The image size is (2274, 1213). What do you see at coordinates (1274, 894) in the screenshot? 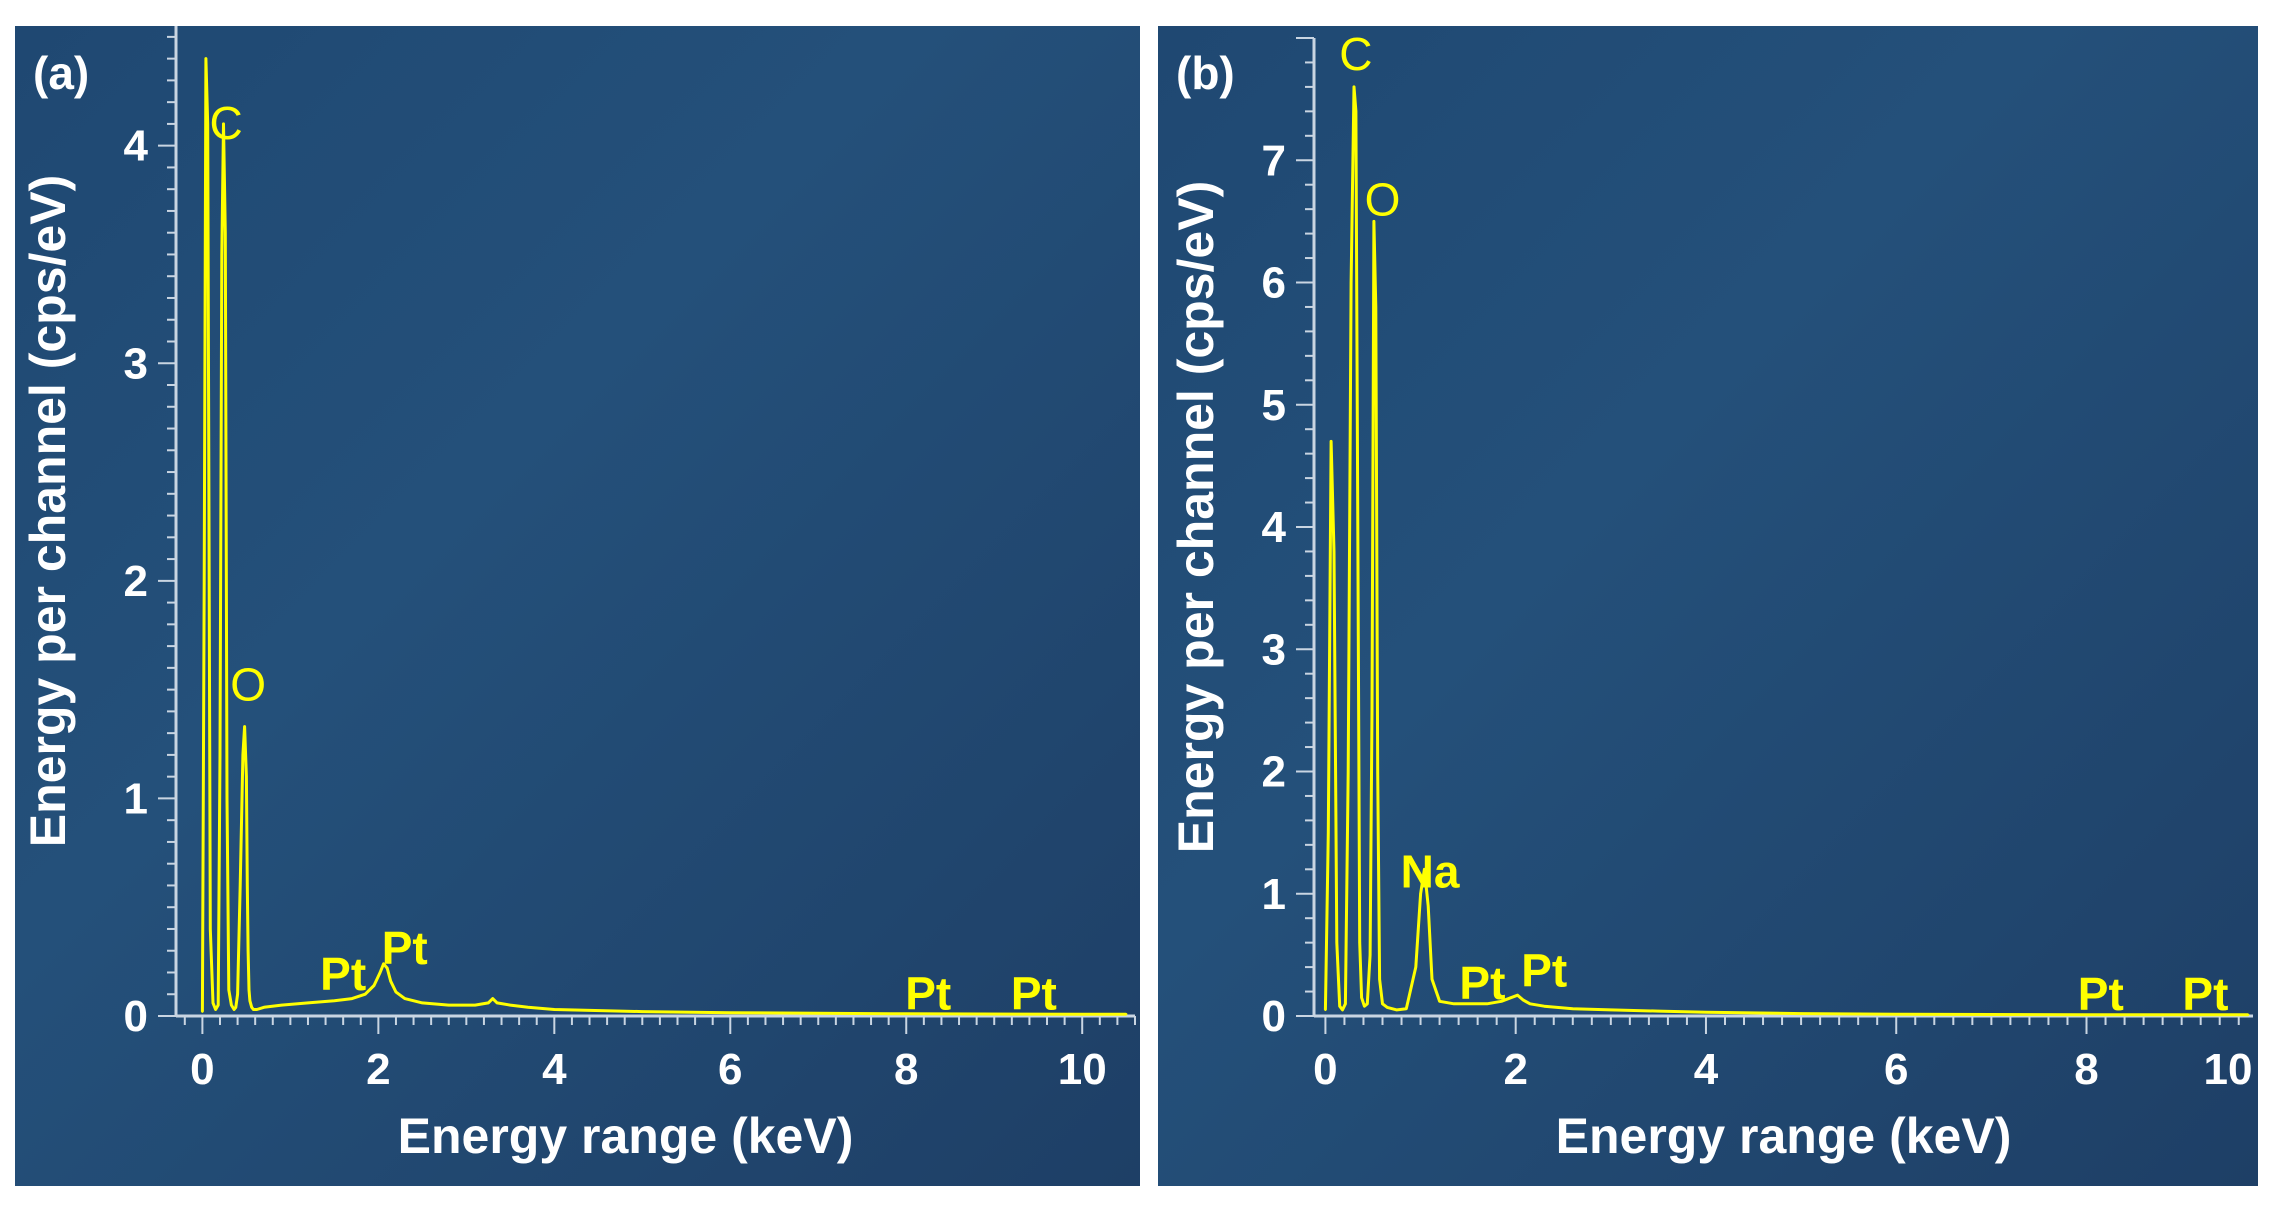
I see `y-tick-label: 1` at bounding box center [1274, 894].